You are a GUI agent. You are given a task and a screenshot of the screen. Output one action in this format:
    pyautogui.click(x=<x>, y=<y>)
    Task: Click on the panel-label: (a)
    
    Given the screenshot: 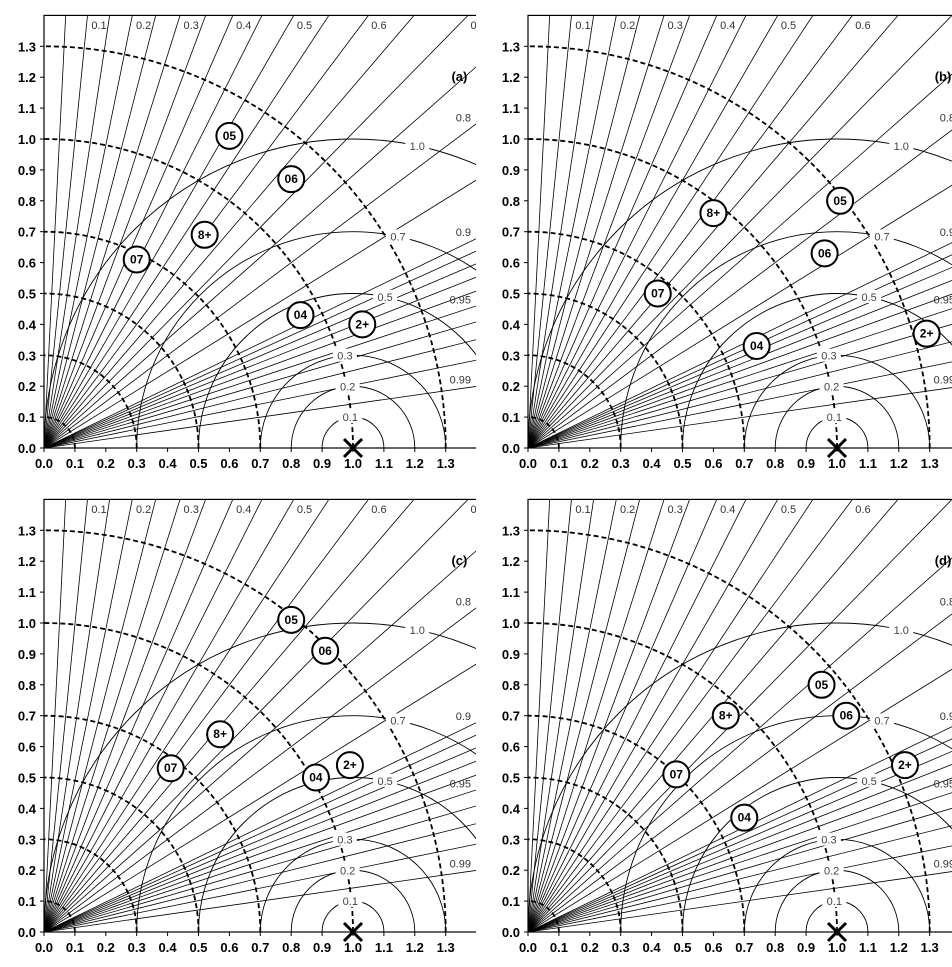 What is the action you would take?
    pyautogui.click(x=459, y=76)
    